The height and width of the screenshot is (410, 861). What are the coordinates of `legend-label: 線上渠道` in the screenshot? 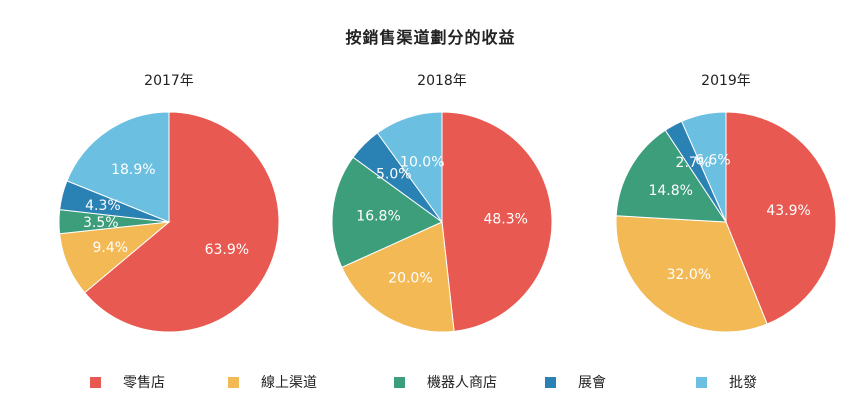 It's located at (289, 383).